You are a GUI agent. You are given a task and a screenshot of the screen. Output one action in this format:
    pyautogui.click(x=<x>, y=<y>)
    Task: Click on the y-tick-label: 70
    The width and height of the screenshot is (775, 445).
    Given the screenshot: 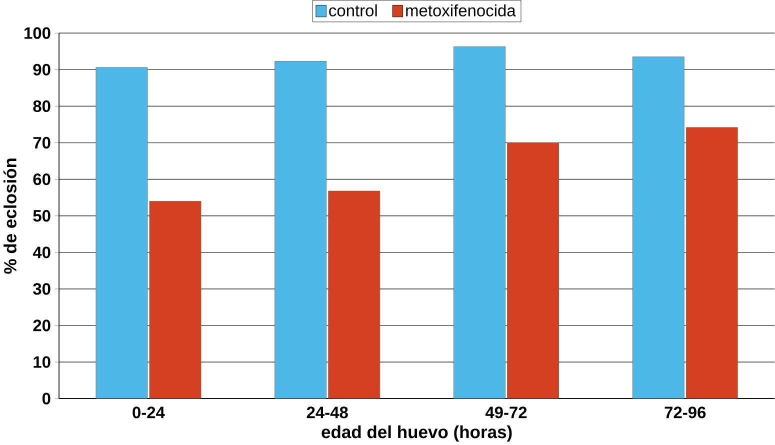 What is the action you would take?
    pyautogui.click(x=41, y=142)
    